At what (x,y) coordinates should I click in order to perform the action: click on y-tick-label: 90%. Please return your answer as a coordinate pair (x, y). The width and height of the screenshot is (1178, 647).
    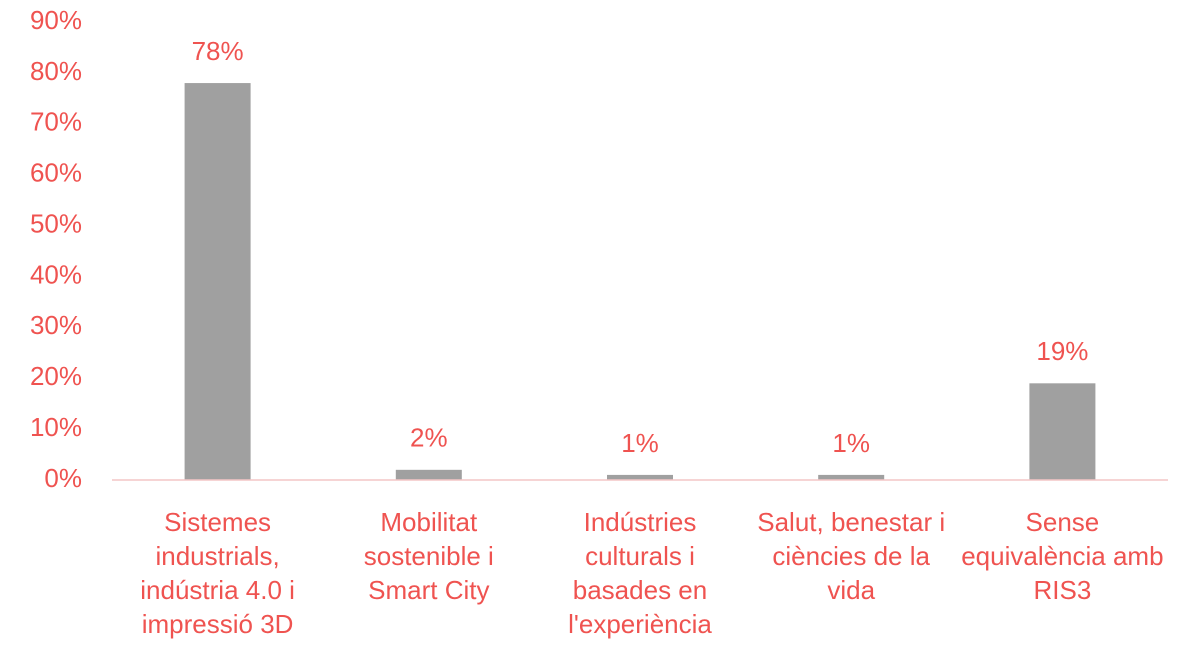
    Looking at the image, I should click on (56, 20).